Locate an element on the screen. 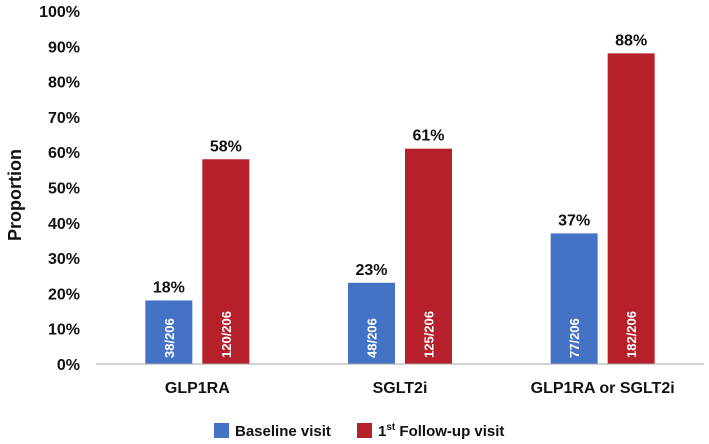  y-tick-label: 40% is located at coordinates (64, 224).